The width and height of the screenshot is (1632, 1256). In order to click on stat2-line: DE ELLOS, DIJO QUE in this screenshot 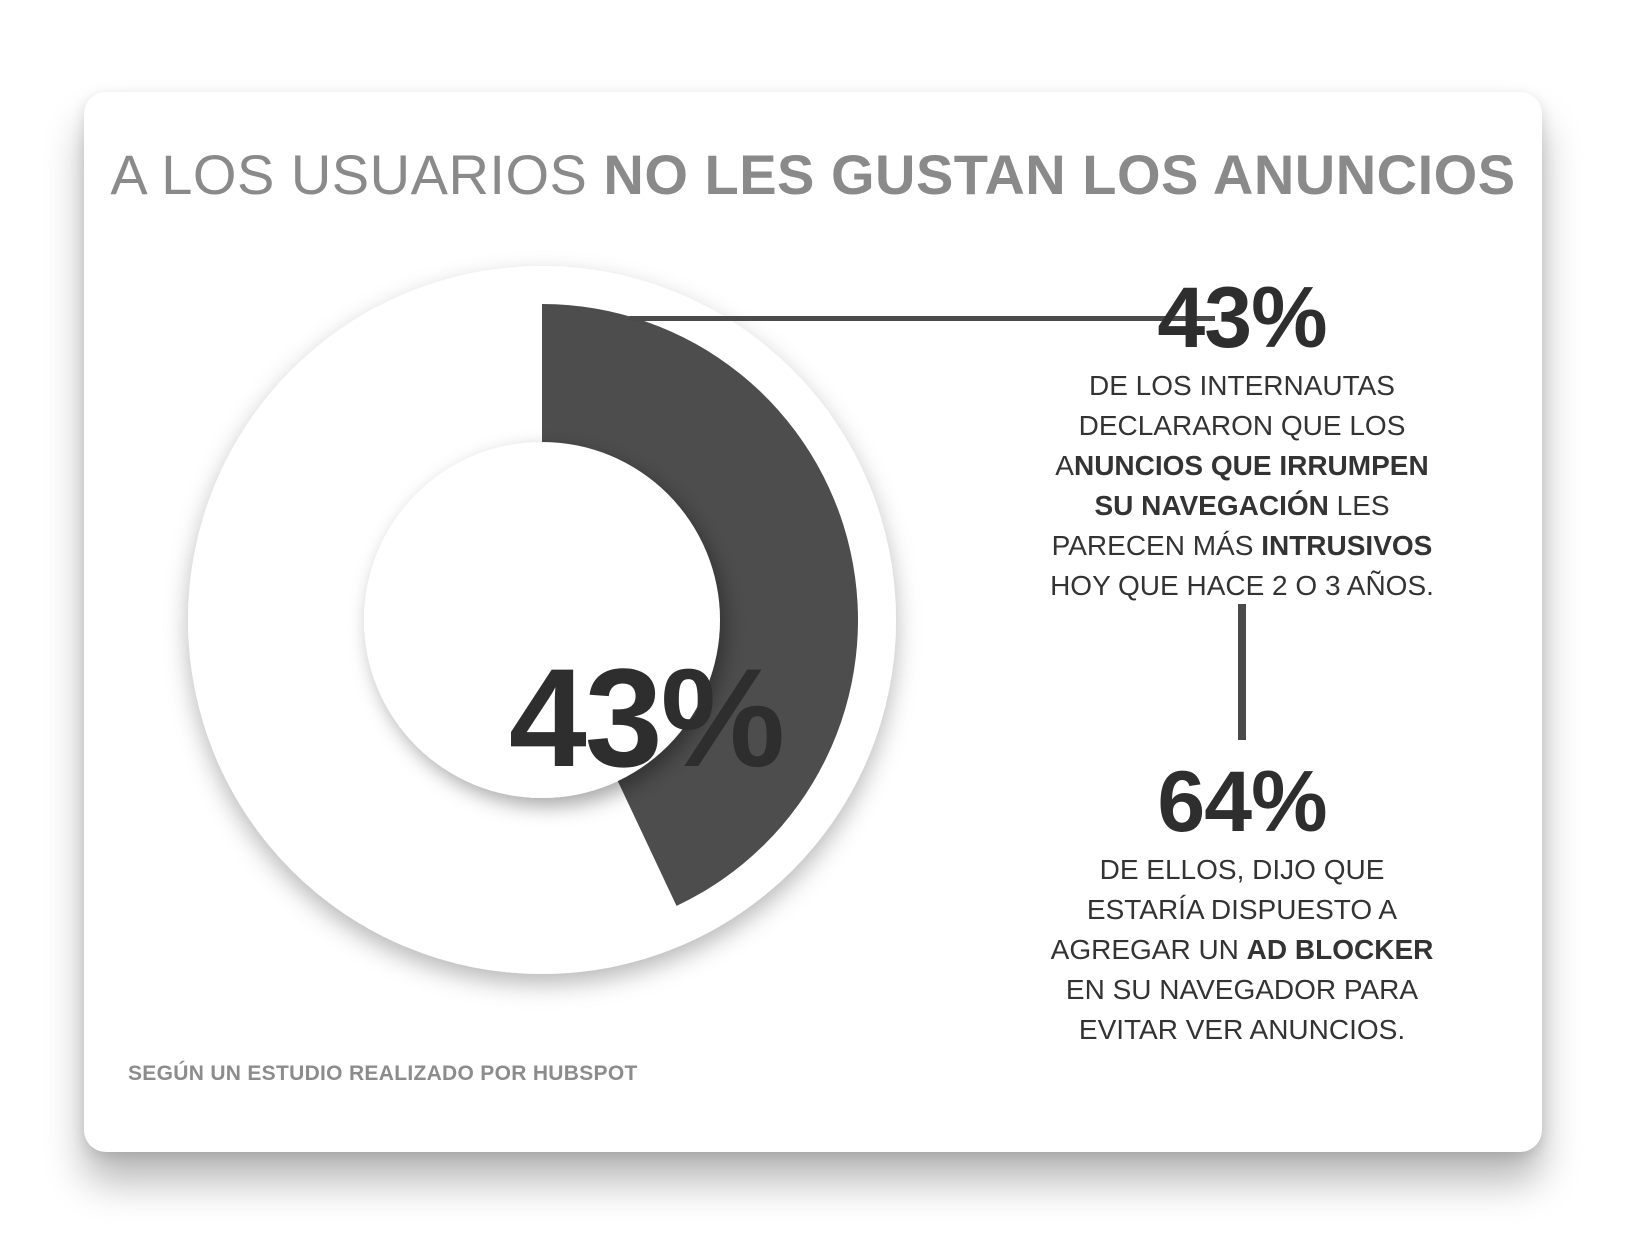, I will do `click(1242, 870)`.